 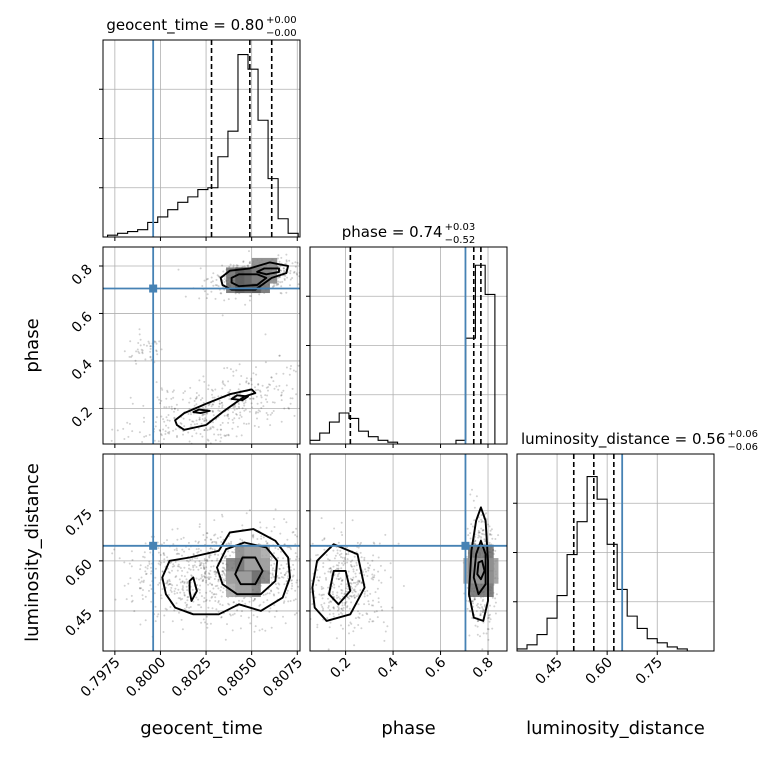 I want to click on truth-marker, so click(x=153, y=288).